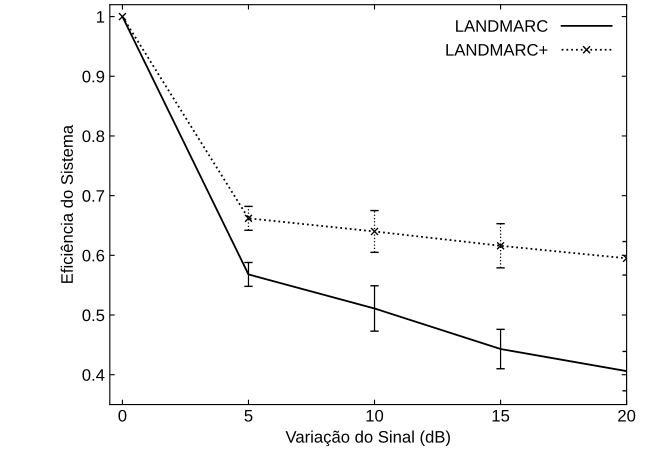  Describe the element at coordinates (93, 136) in the screenshot. I see `y-tick-label: 0.8` at that location.